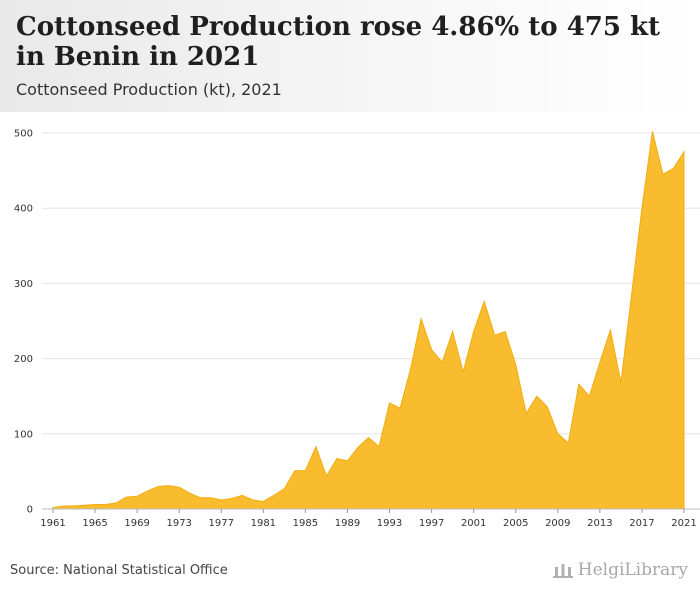  What do you see at coordinates (599, 523) in the screenshot?
I see `x-tick-label: 2013` at bounding box center [599, 523].